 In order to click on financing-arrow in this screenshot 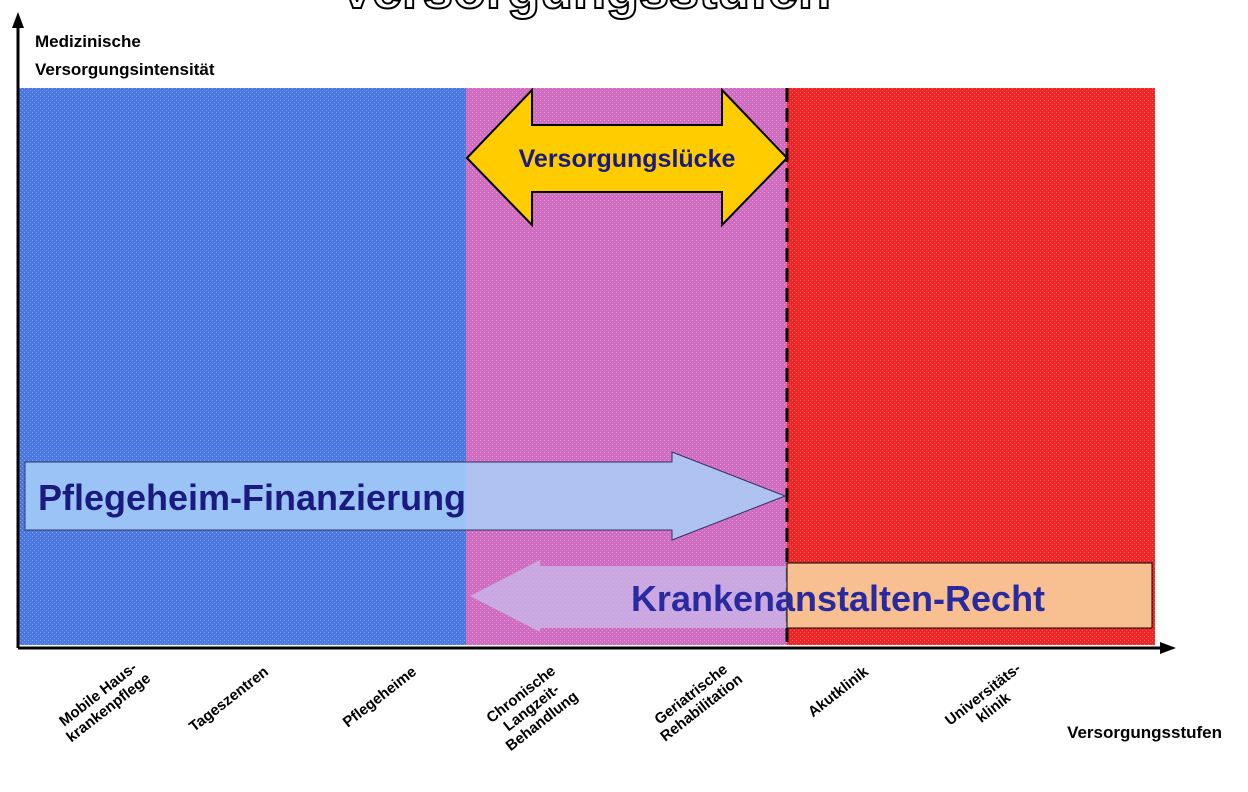, I will do `click(405, 496)`.